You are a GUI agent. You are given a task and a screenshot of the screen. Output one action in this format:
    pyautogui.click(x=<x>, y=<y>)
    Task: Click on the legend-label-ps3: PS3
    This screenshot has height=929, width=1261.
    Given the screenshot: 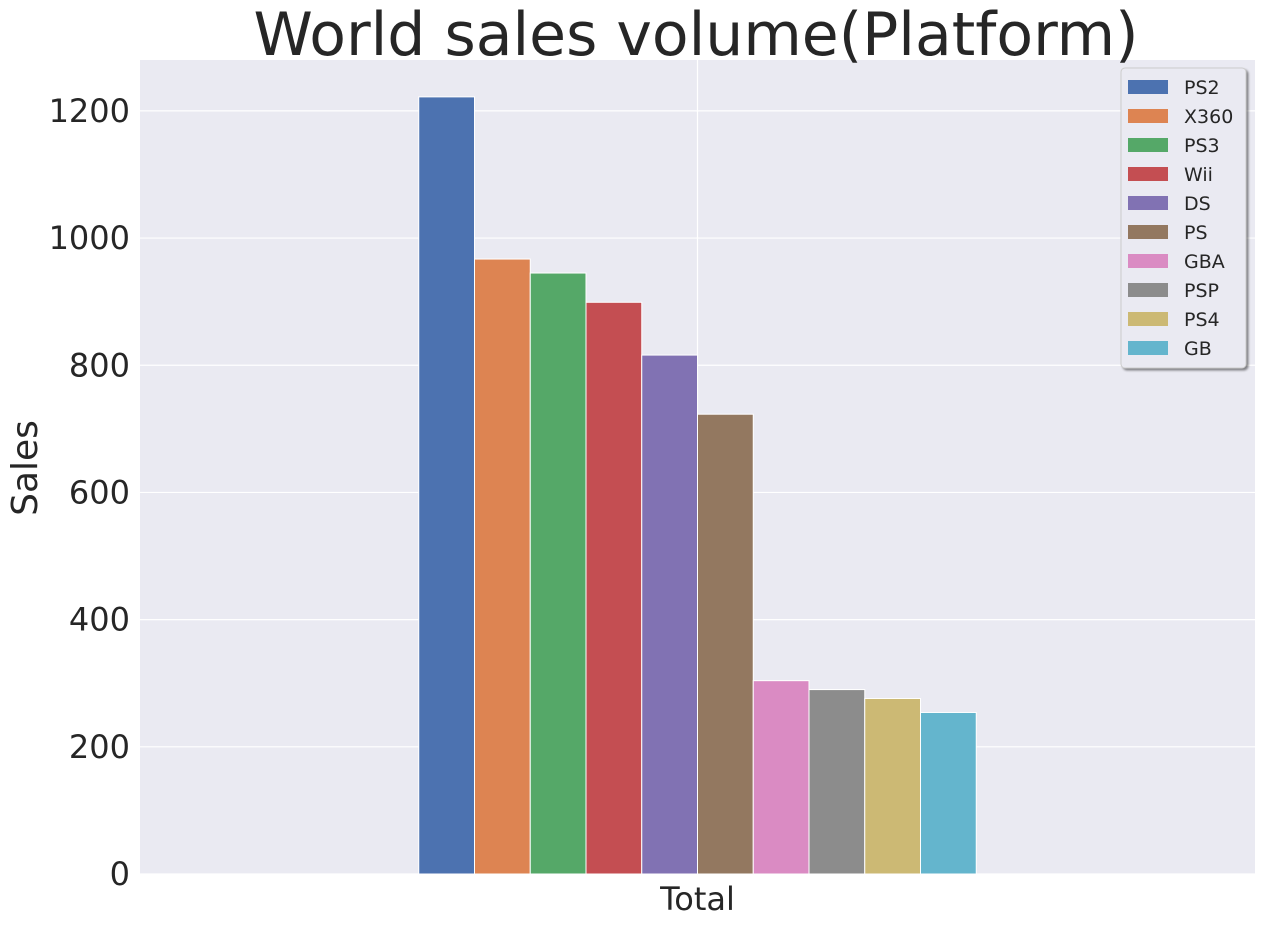 What is the action you would take?
    pyautogui.click(x=1202, y=146)
    